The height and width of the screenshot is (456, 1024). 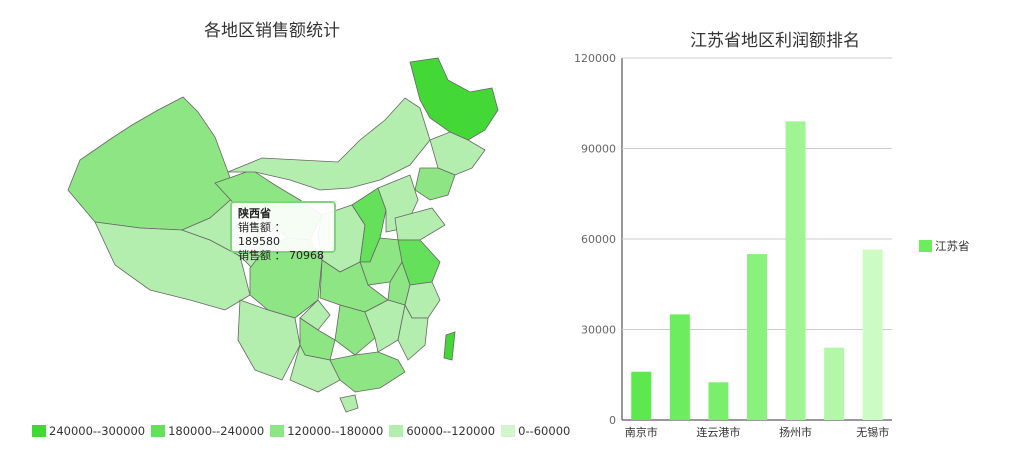 What do you see at coordinates (952, 246) in the screenshot?
I see `legend-label: 江苏省` at bounding box center [952, 246].